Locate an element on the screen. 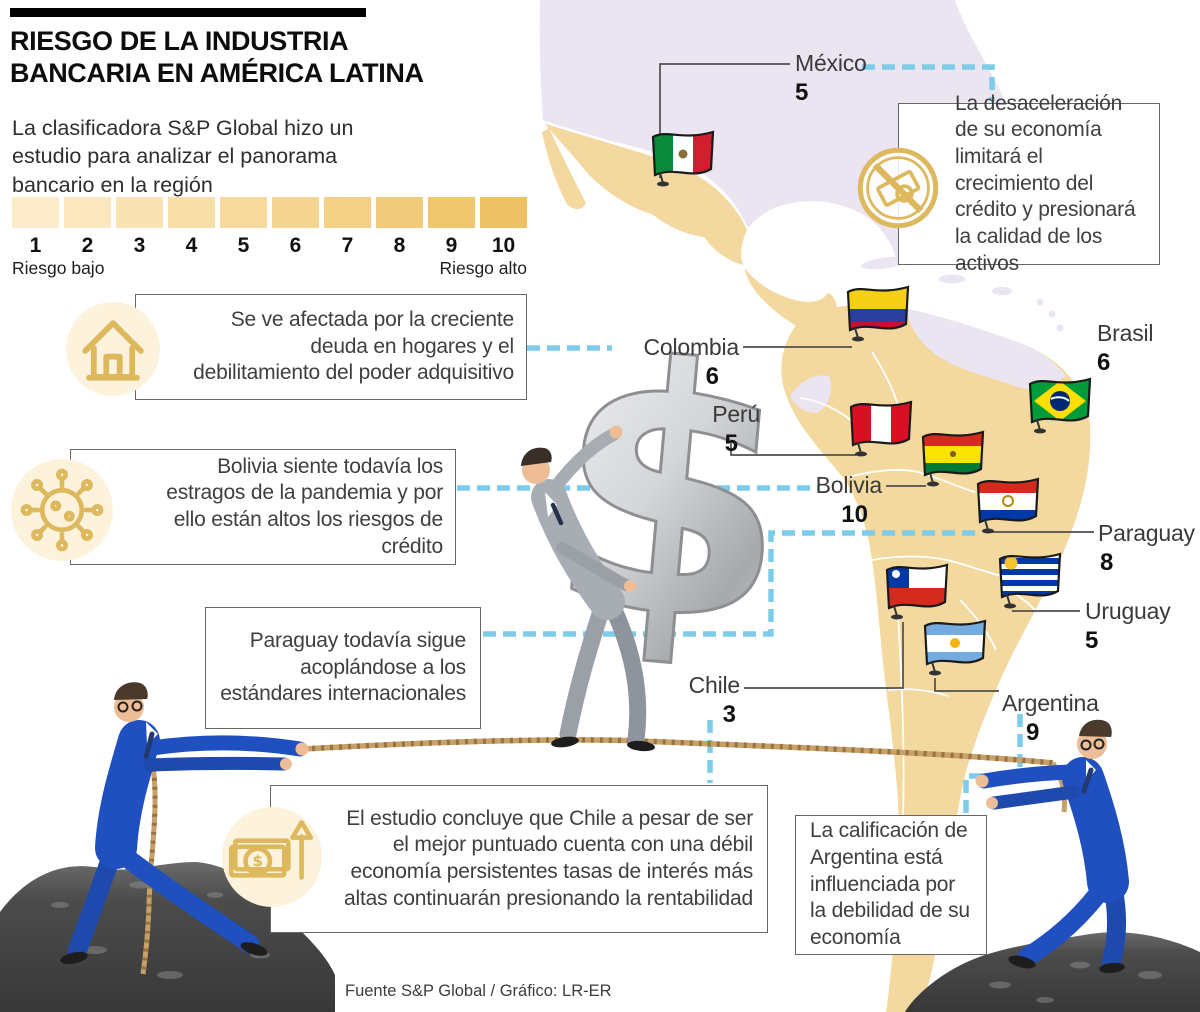 The width and height of the screenshot is (1200, 1012). mexico-flag-icon is located at coordinates (683, 158).